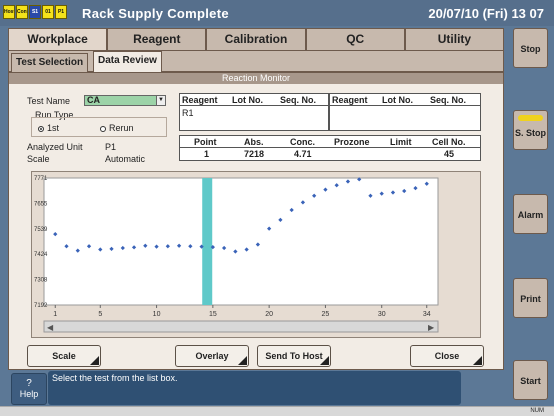  I want to click on radio-rerun: Rerun, so click(117, 128).